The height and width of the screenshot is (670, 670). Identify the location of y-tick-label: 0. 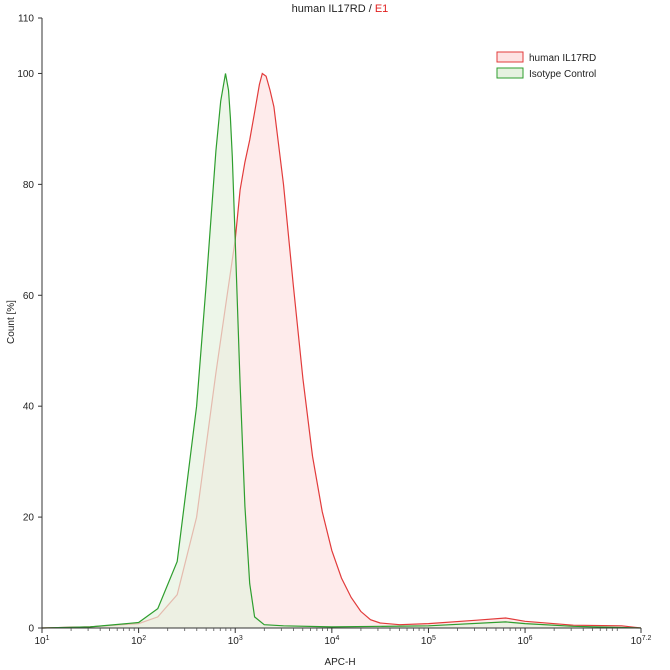
(31, 629).